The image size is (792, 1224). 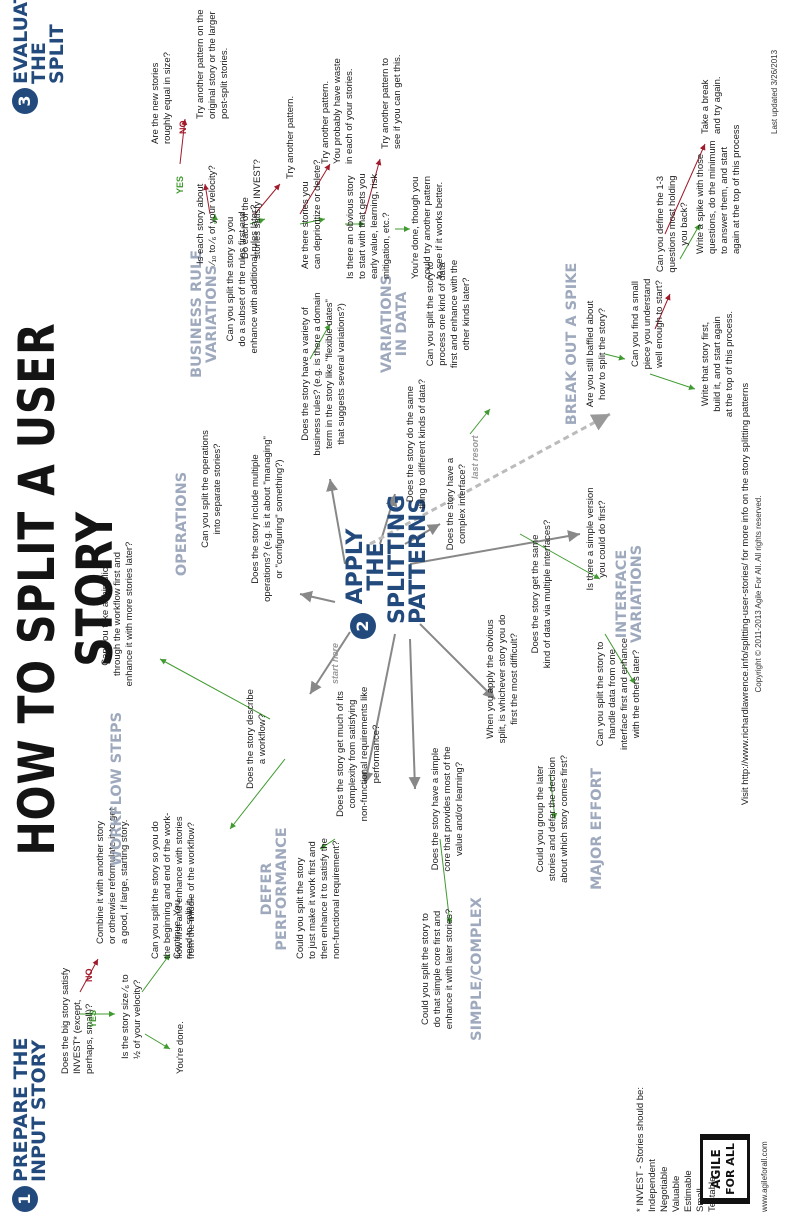 What do you see at coordinates (340, 754) in the screenshot?
I see `defer-q-line1: Does the story get much of its` at bounding box center [340, 754].